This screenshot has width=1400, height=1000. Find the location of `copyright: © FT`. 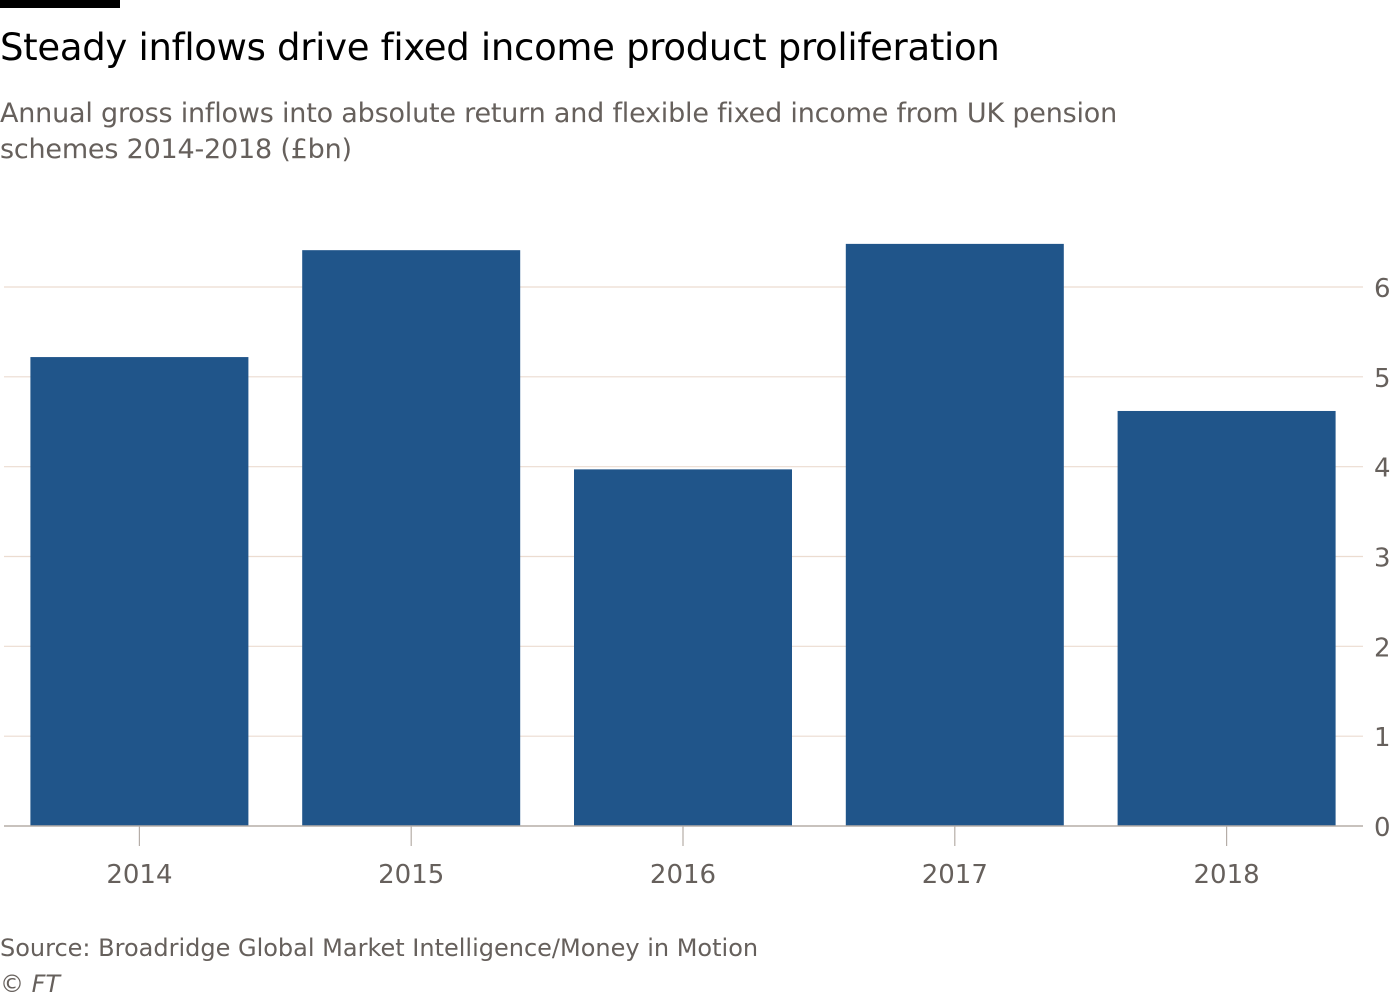

copyright: © FT is located at coordinates (30, 984).